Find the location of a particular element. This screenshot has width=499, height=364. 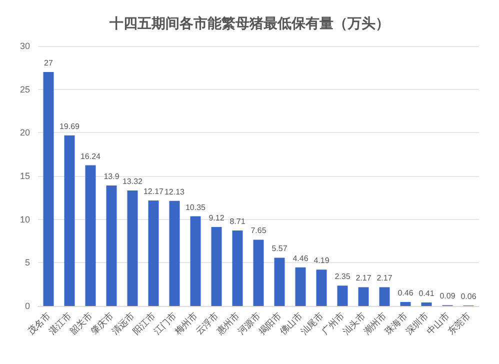

data-label: 0.46 is located at coordinates (406, 293).